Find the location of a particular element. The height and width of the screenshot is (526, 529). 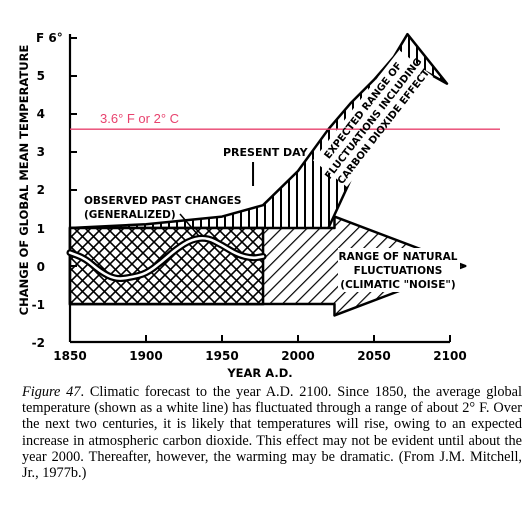

x-tick-label: 2100 is located at coordinates (449, 356).